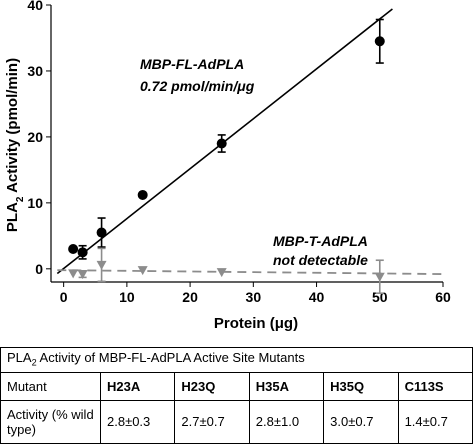 This screenshot has width=474, height=446. I want to click on activity-cell: 2.7±0.7, so click(212, 422).